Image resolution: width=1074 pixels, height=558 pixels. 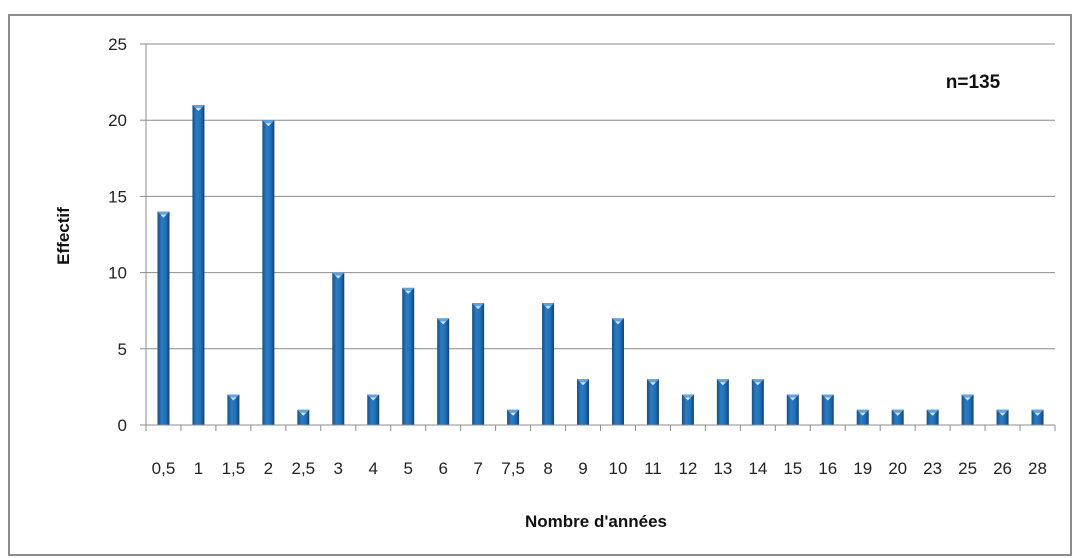 What do you see at coordinates (547, 468) in the screenshot?
I see `x-tick-label: 8` at bounding box center [547, 468].